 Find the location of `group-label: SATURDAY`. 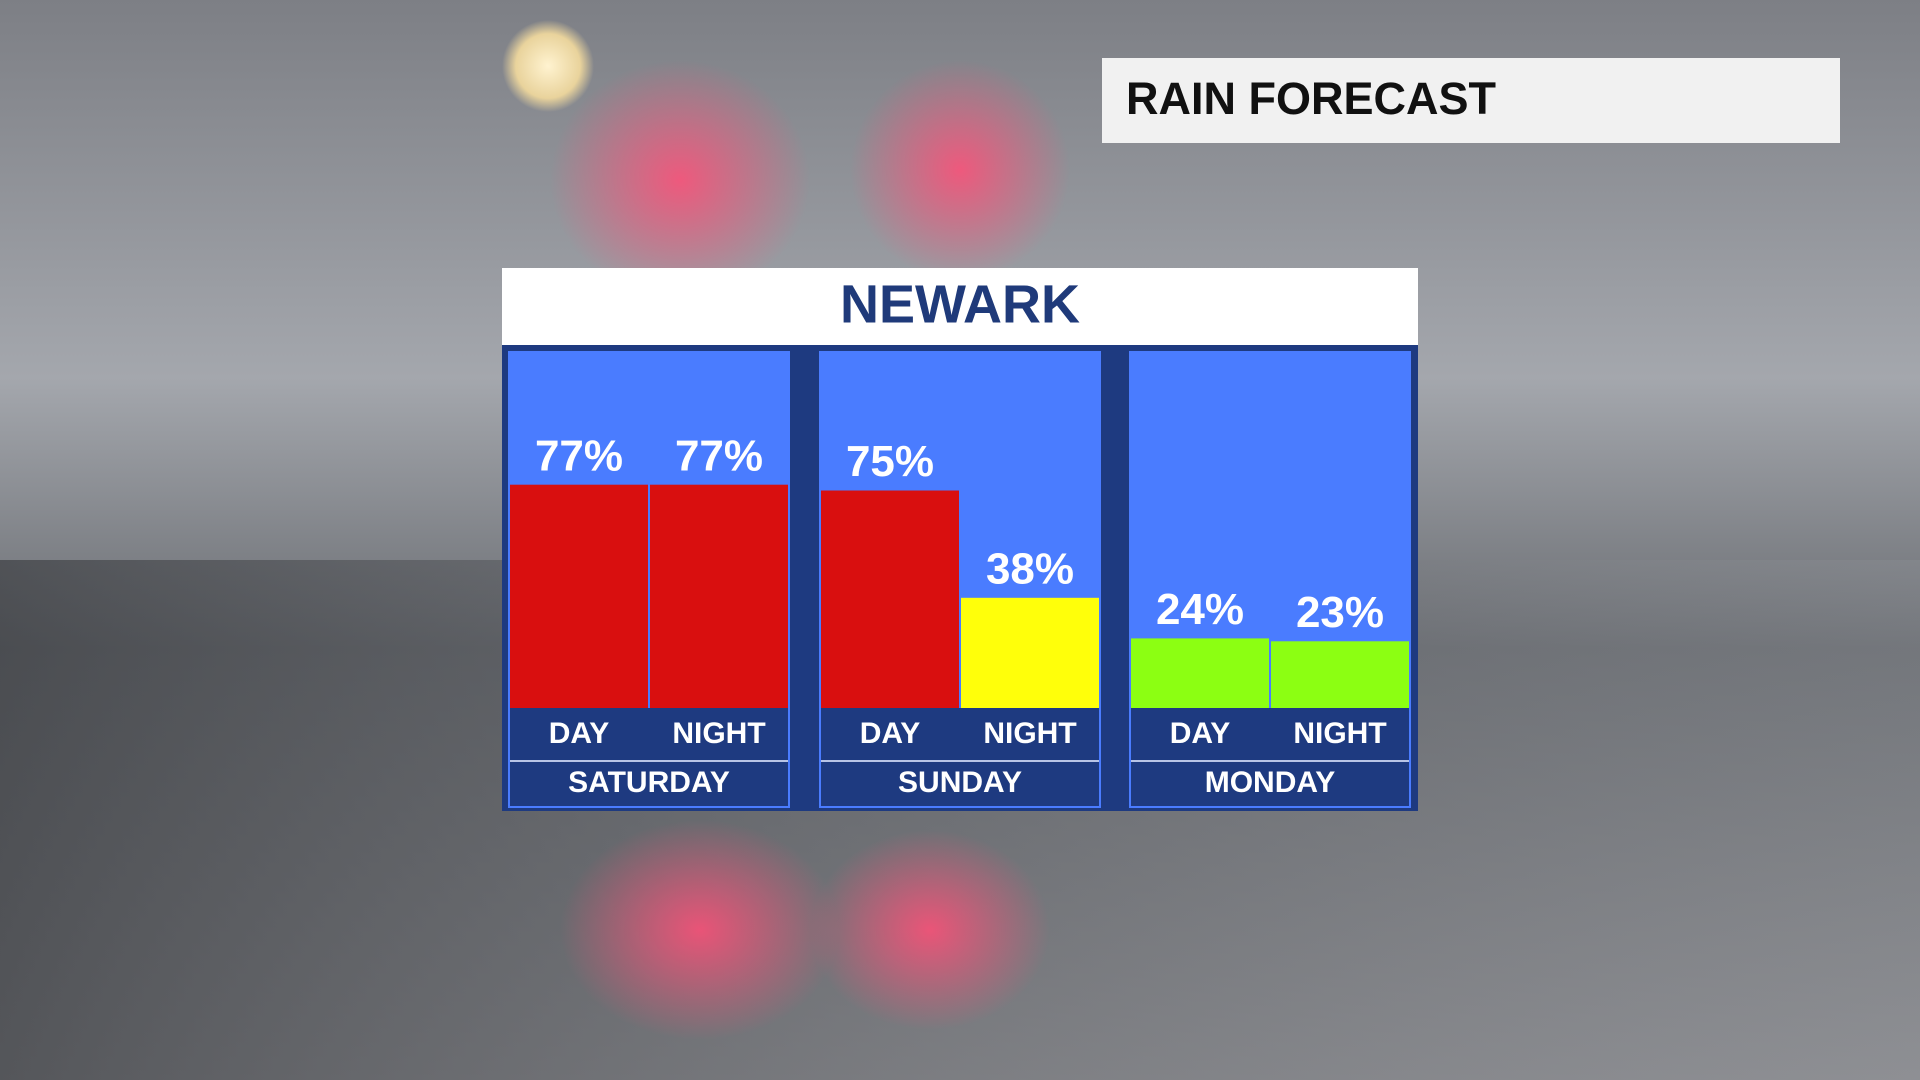

group-label: SATURDAY is located at coordinates (649, 782).